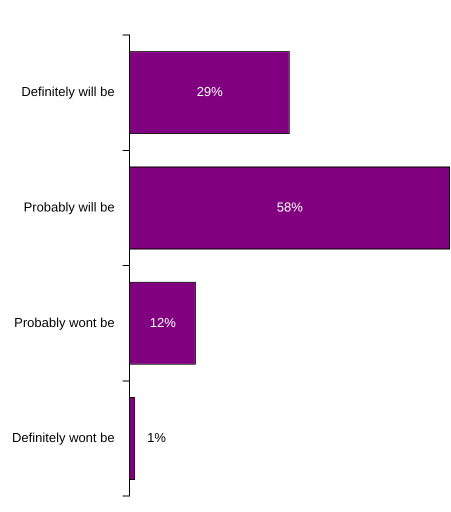  I want to click on y-tick-label: Definitely will be, so click(68, 92).